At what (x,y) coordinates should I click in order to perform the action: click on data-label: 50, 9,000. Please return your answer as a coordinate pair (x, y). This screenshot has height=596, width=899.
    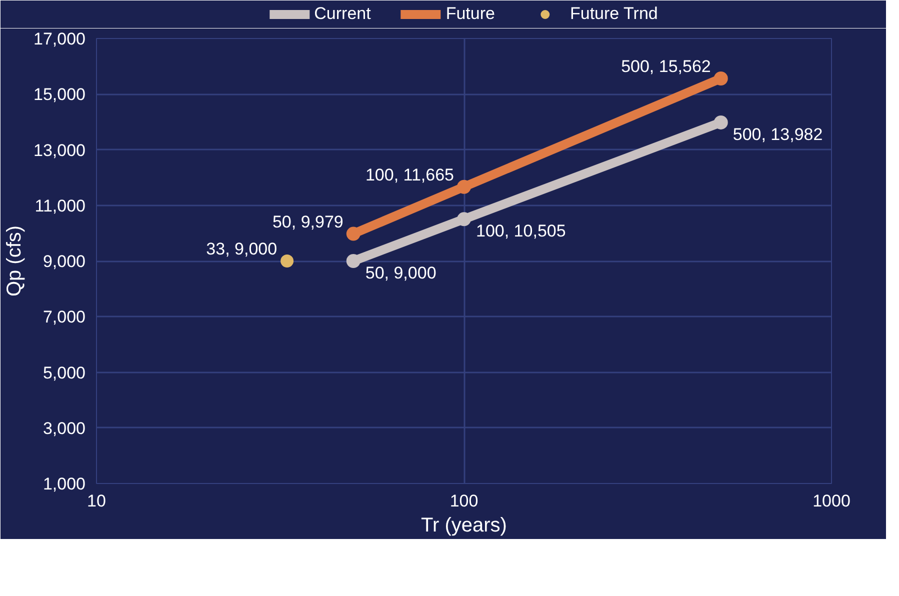
    Looking at the image, I should click on (400, 273).